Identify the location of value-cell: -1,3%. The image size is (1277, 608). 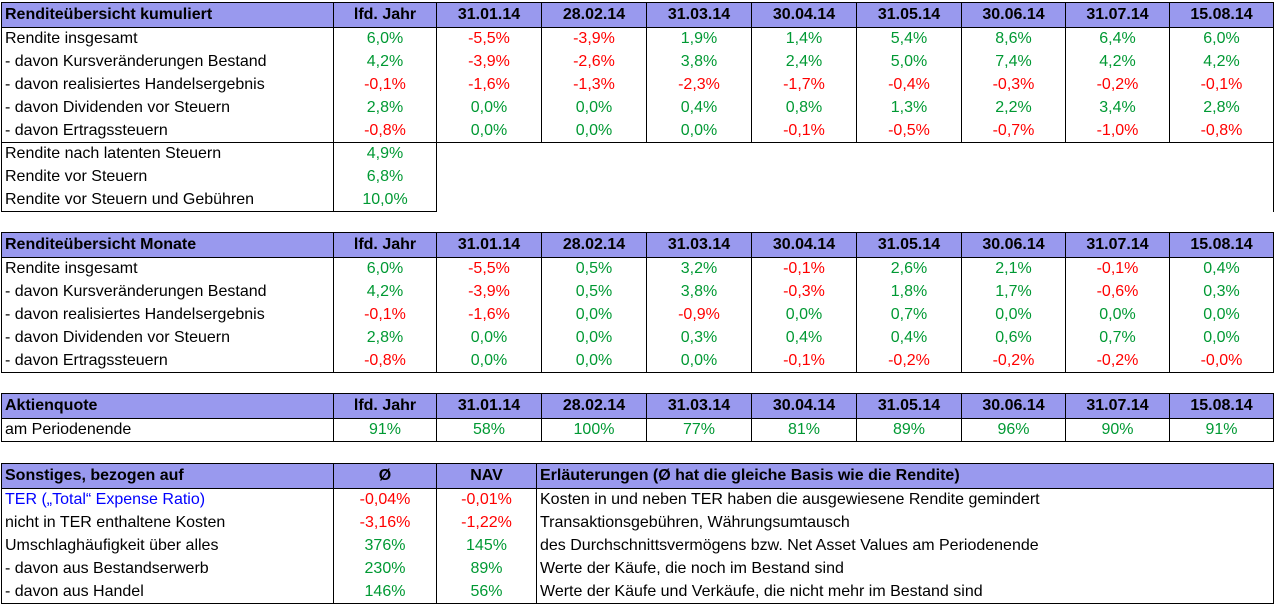
(594, 85).